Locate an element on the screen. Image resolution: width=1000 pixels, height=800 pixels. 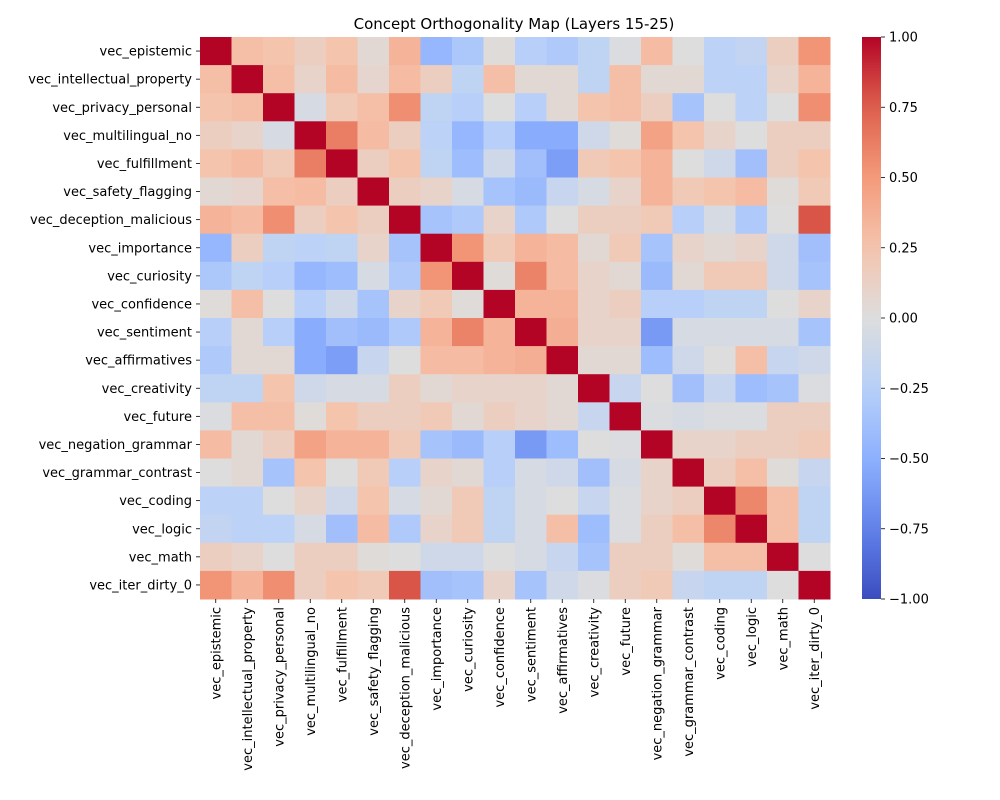
x-tick-label: vec_logic is located at coordinates (752, 637).